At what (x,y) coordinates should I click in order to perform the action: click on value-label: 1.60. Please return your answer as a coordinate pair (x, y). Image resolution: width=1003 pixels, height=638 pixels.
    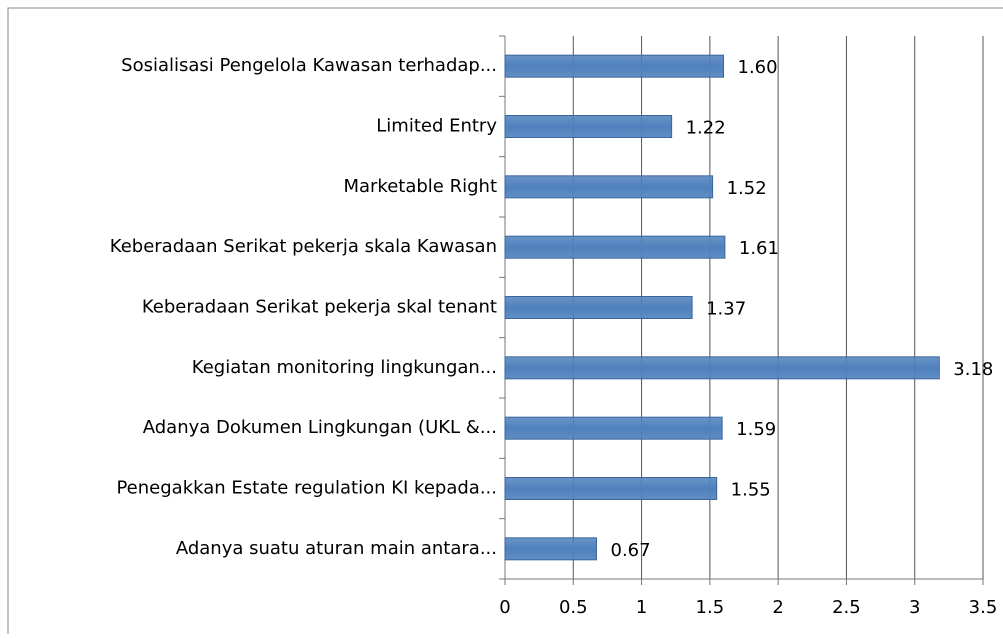
    Looking at the image, I should click on (758, 67).